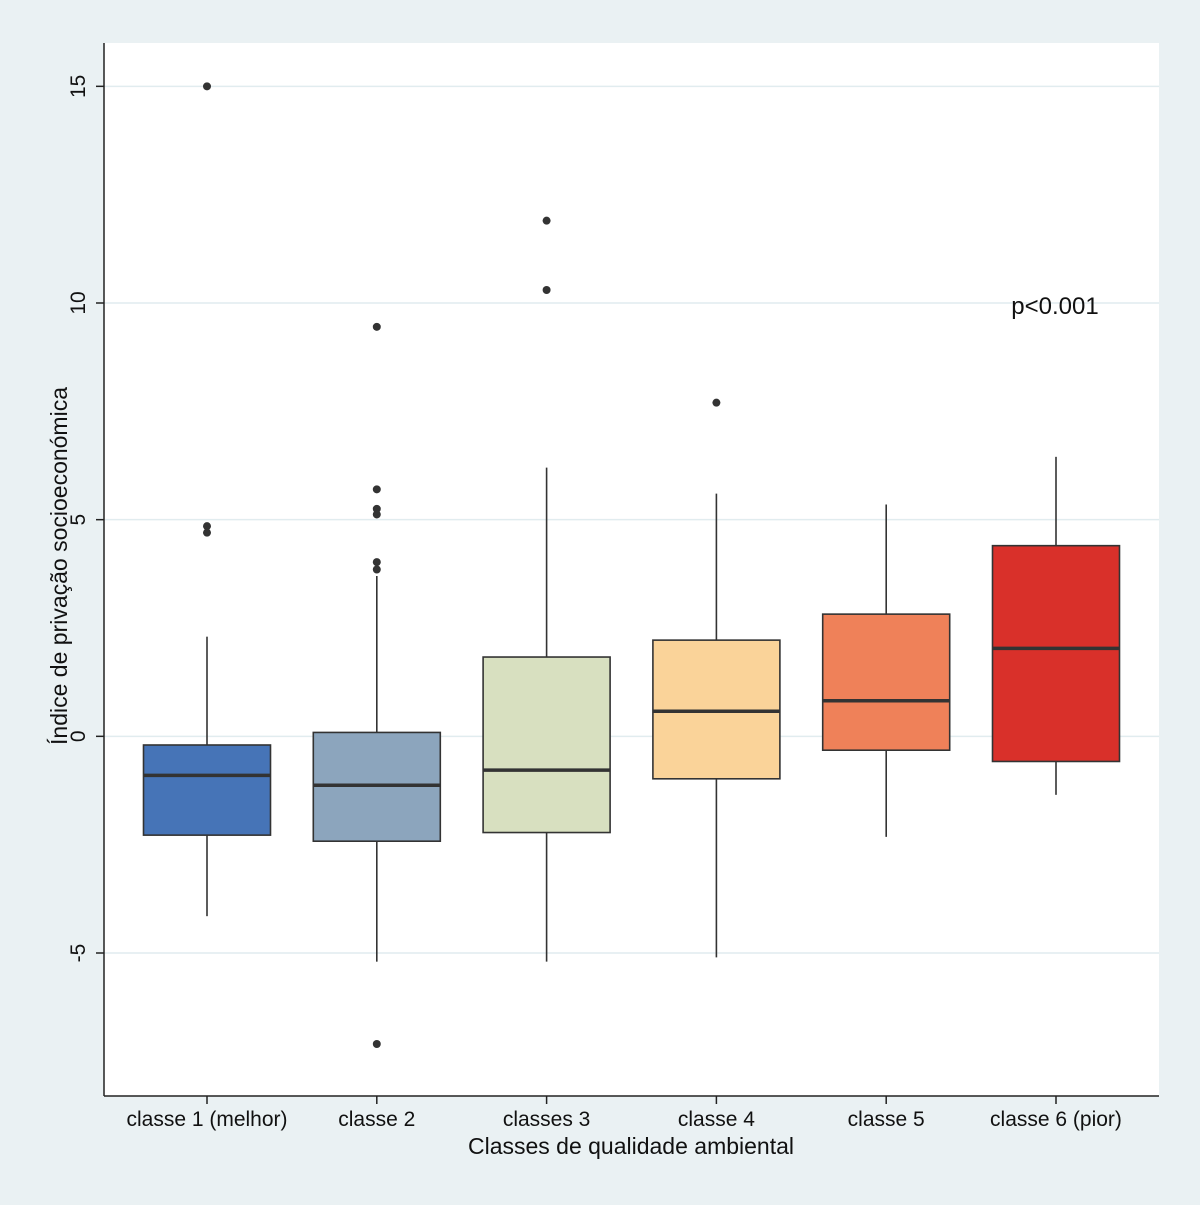 This screenshot has height=1205, width=1200. I want to click on y-axis-title: Índice de privação socioeconómica, so click(59, 566).